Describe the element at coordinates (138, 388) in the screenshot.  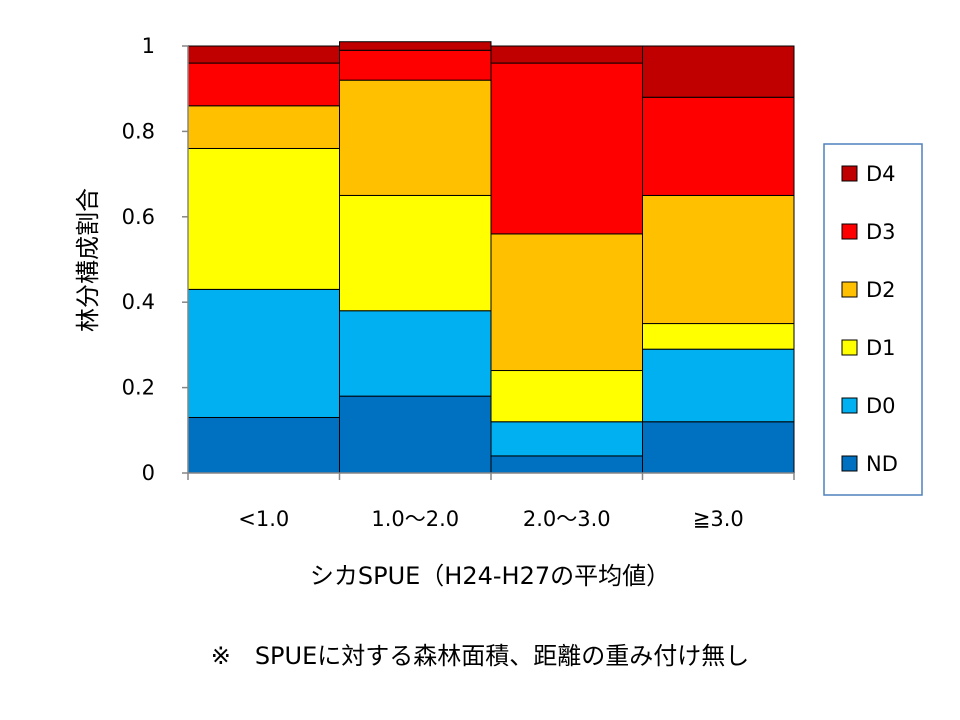
I see `y-tick-label: 0.2` at that location.